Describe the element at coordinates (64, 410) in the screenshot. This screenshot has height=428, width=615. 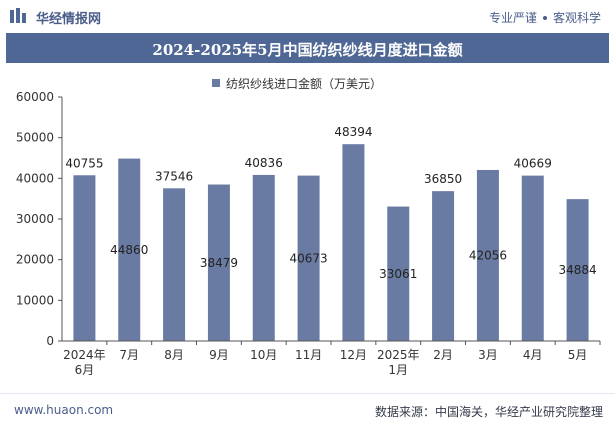
I see `footer-website: www.huaon.com` at that location.